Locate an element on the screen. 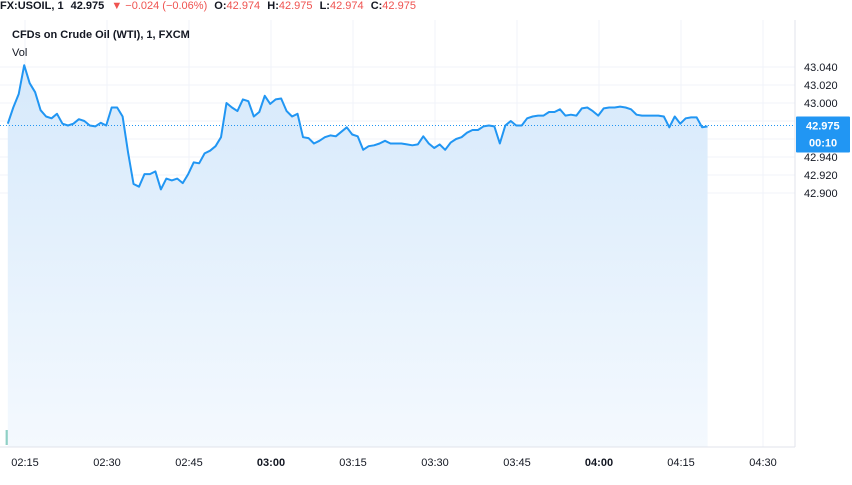 This screenshot has width=852, height=485. time-tick-label: 02:45 is located at coordinates (189, 463).